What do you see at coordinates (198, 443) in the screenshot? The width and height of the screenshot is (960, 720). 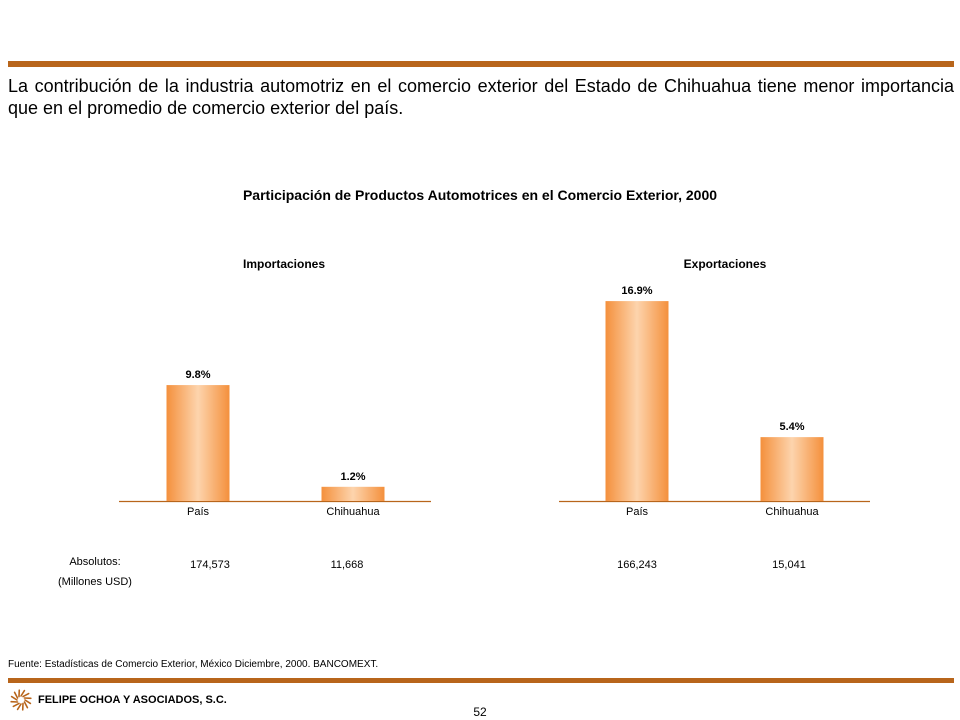 I see `bar-importaciones-pa-s` at bounding box center [198, 443].